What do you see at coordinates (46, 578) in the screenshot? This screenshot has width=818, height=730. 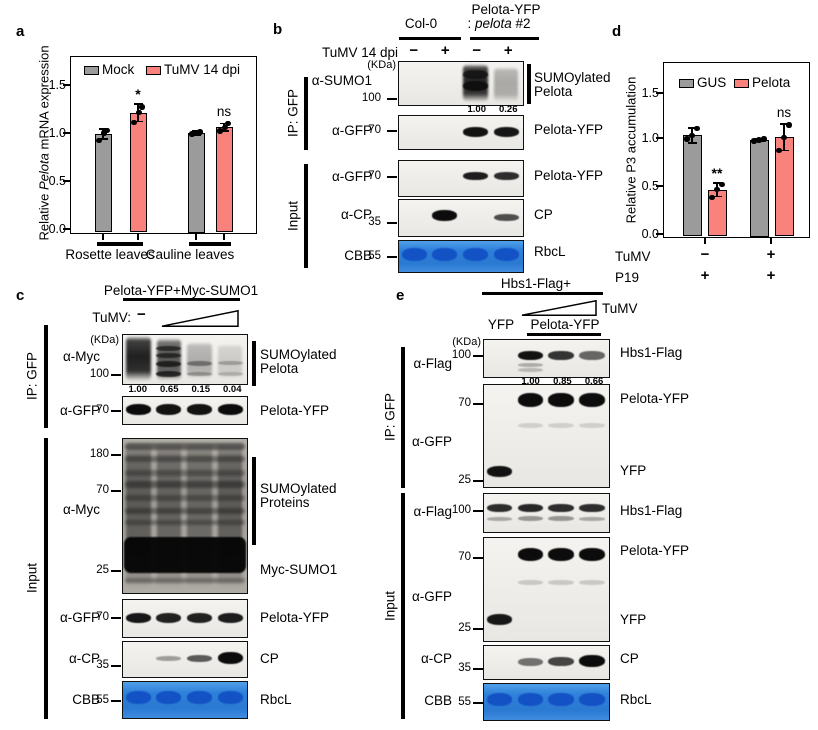 I see `group-bracket-bar` at bounding box center [46, 578].